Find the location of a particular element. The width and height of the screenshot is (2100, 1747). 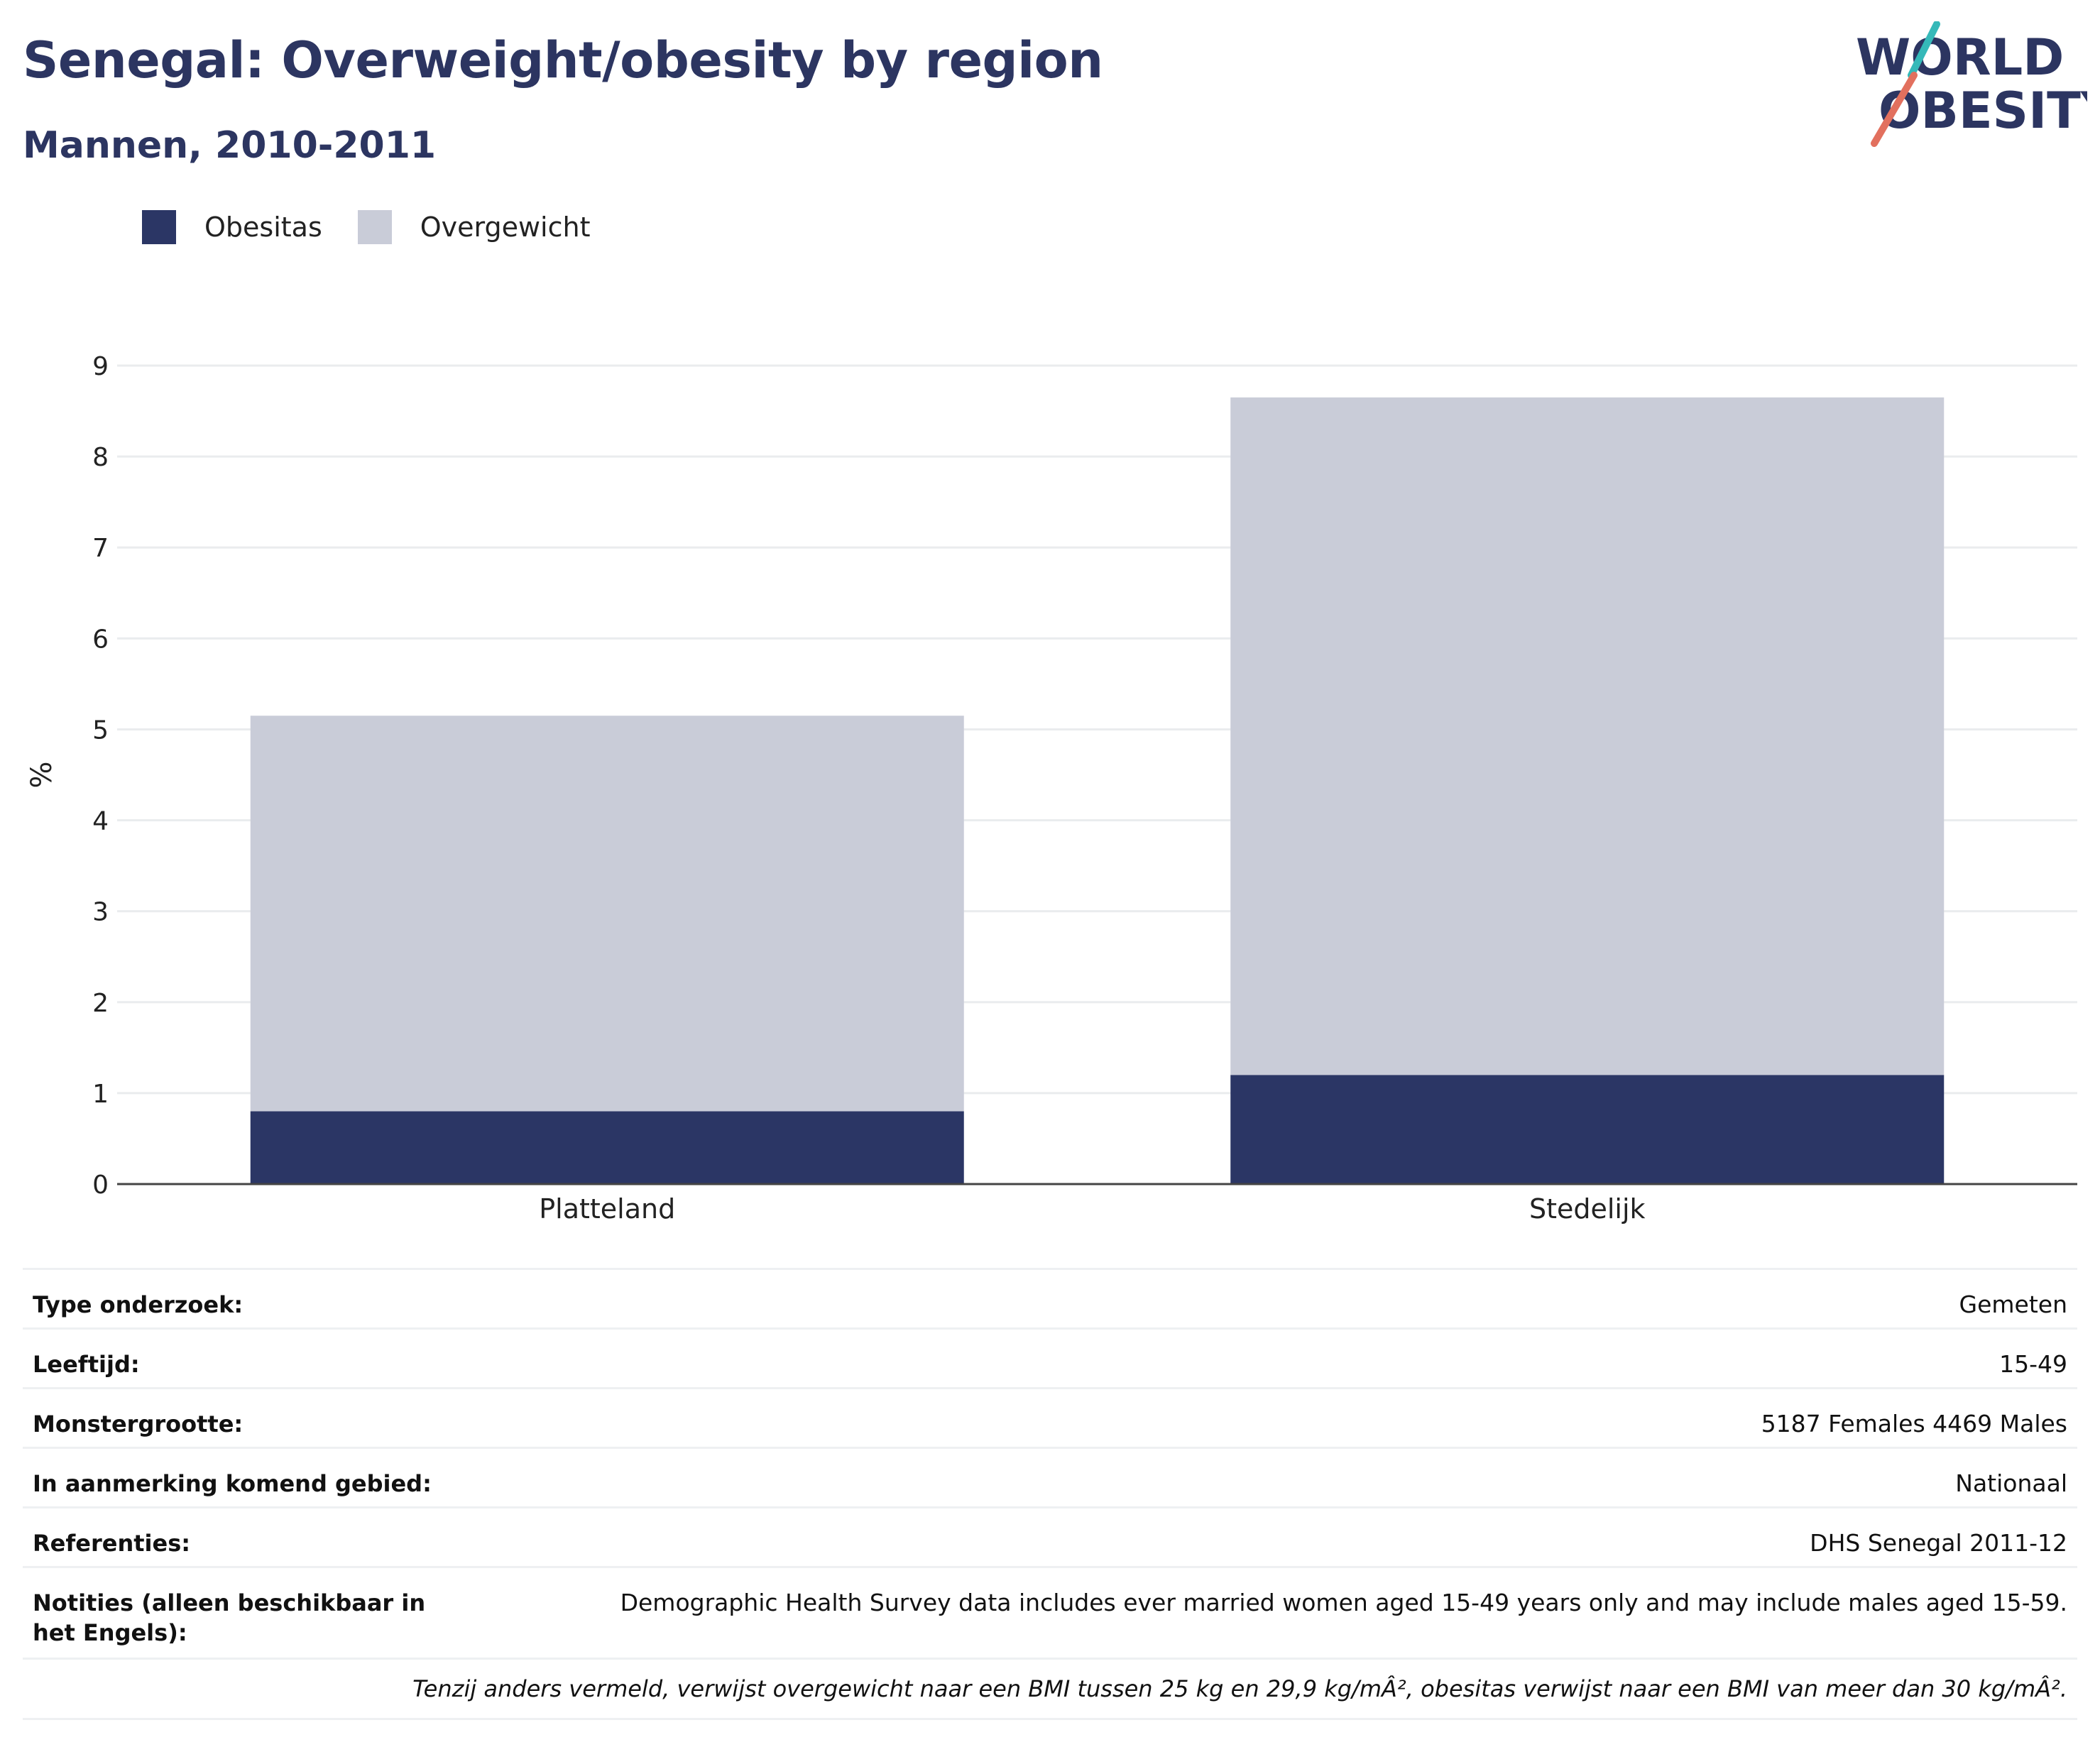

chart-title: Senegal: Overweight/obesity by region is located at coordinates (563, 60).